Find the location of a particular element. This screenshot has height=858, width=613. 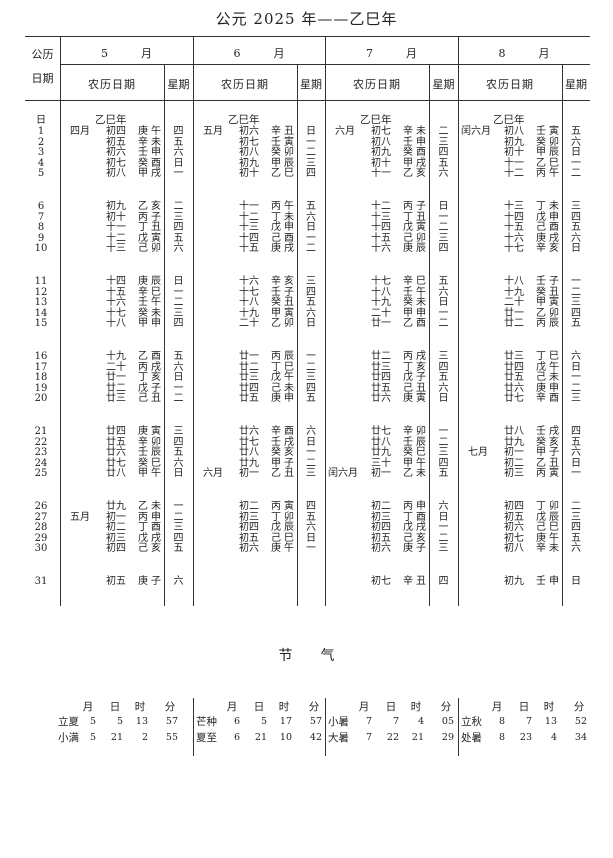

solar-day-number: 6 is located at coordinates (41, 206).